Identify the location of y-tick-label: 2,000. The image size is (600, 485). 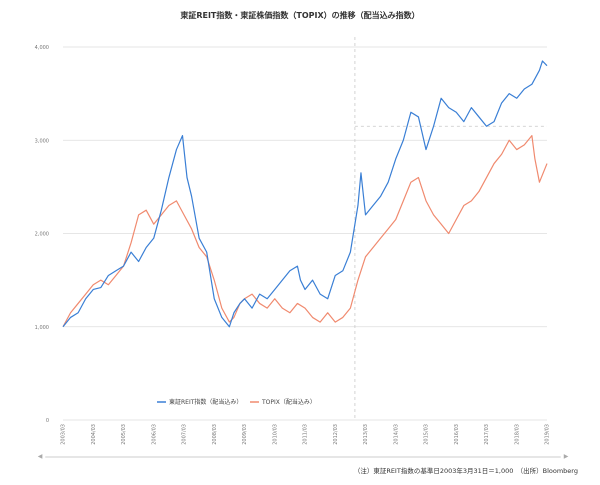
(42, 235).